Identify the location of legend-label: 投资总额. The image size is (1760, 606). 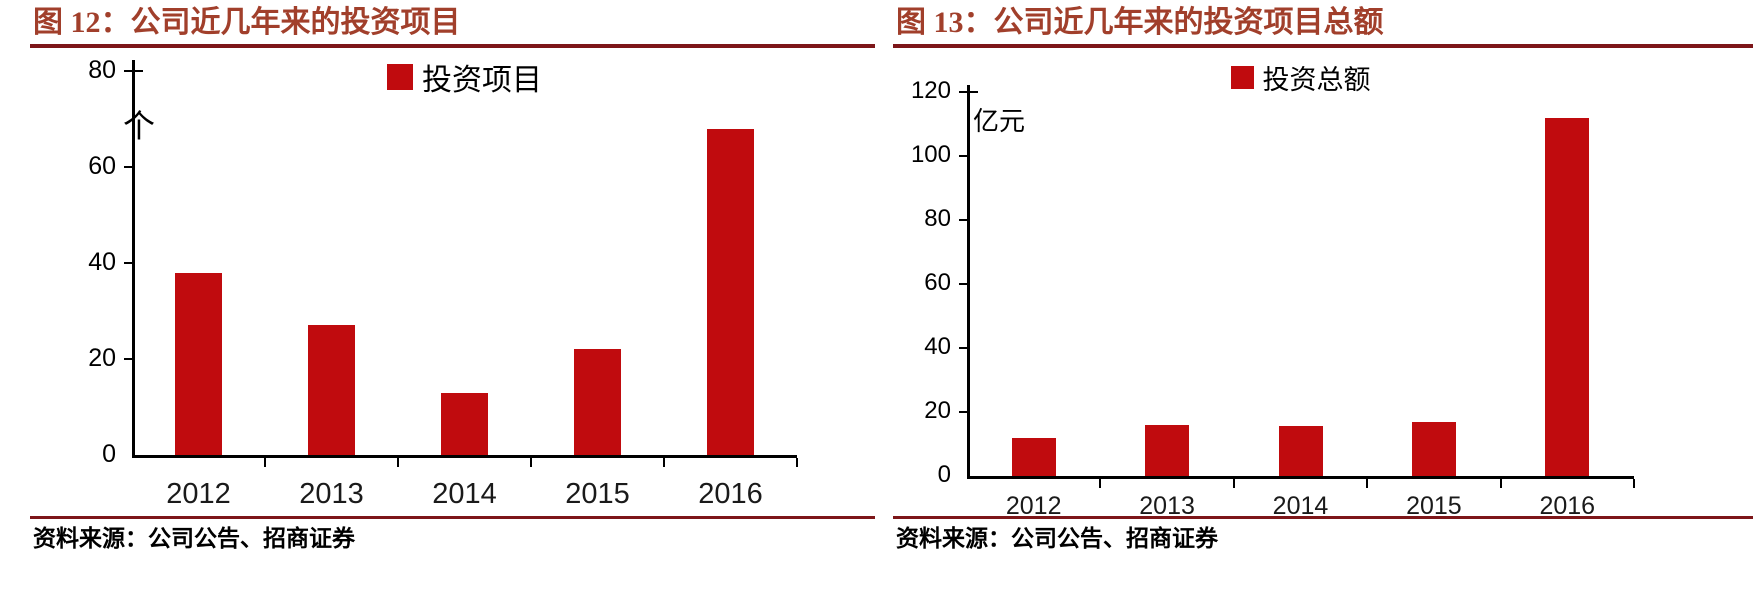
(1316, 80).